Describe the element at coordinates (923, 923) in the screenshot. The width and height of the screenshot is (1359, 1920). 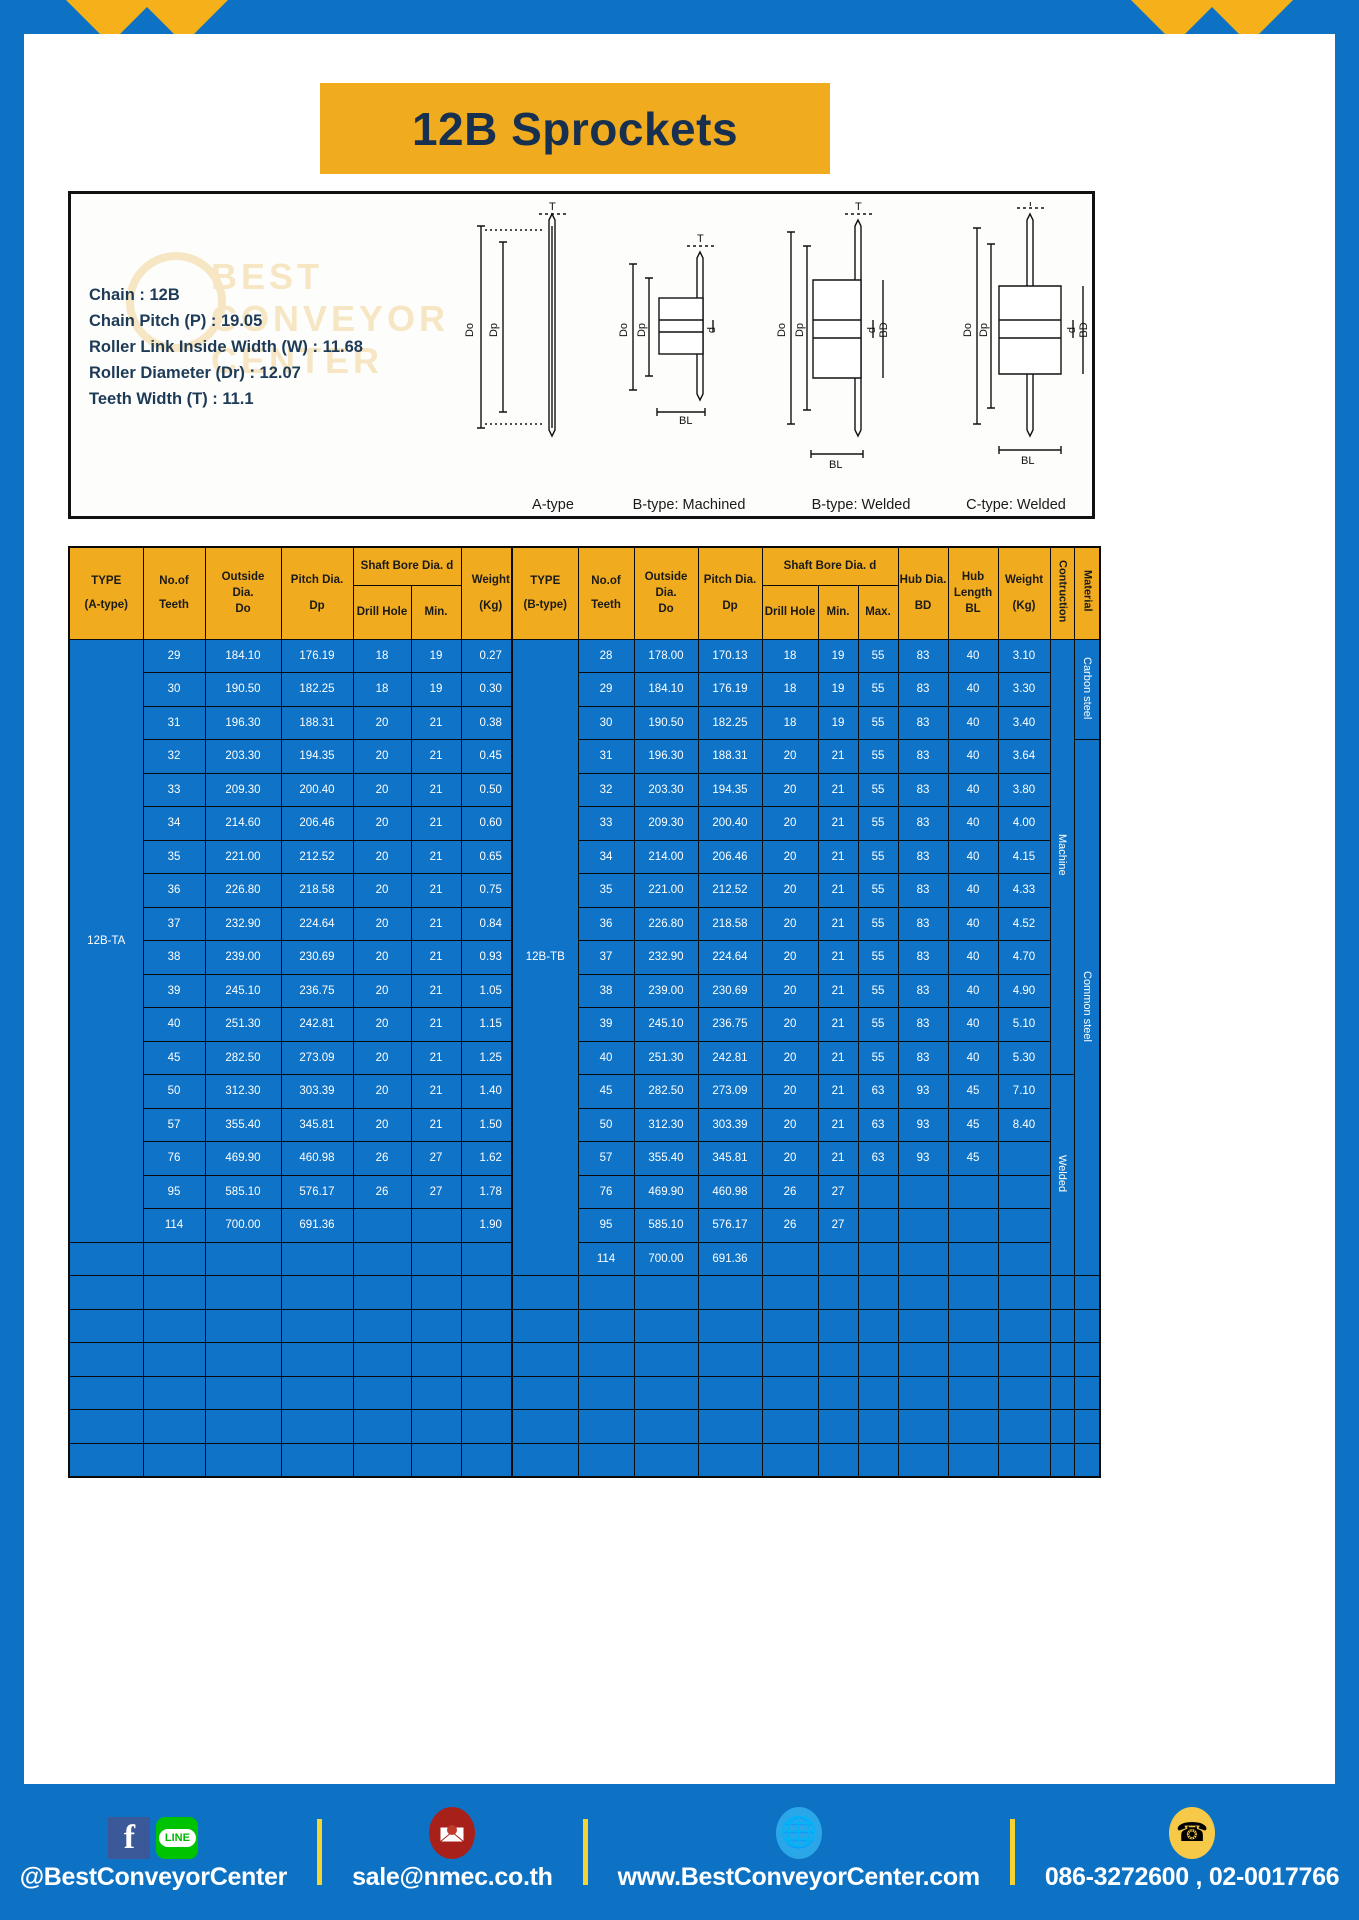
I see `cell-hub-dia: 83` at that location.